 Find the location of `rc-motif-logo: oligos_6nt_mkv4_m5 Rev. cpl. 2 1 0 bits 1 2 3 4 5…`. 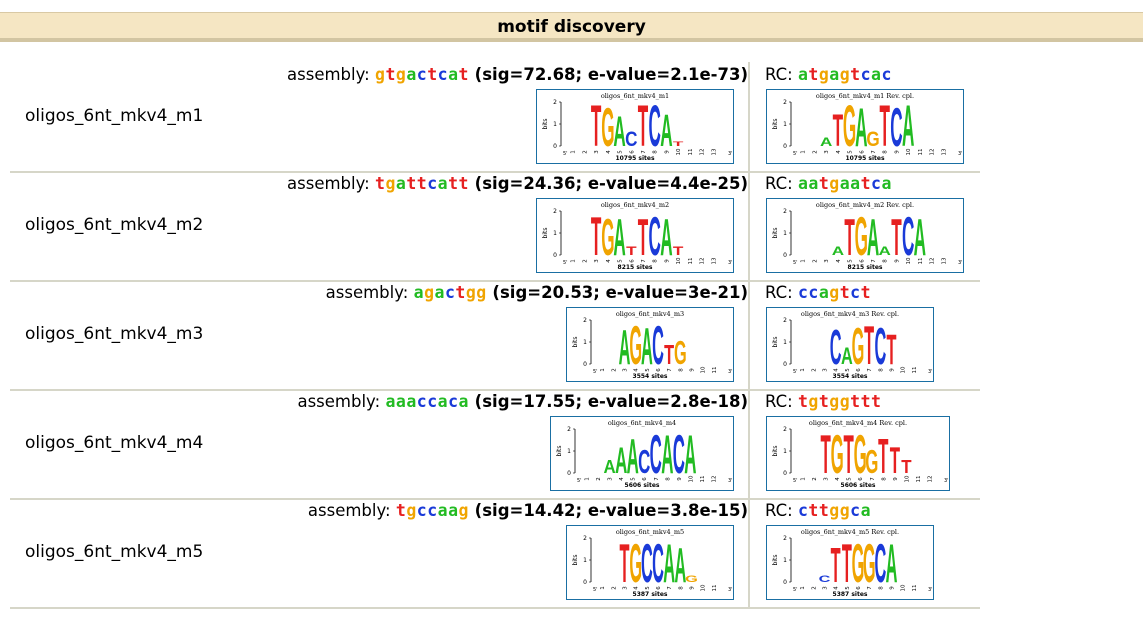

rc-motif-logo: oligos_6nt_mkv4_m5 Rev. cpl. 2 1 0 bits 1 2 3 4 5… is located at coordinates (850, 562).